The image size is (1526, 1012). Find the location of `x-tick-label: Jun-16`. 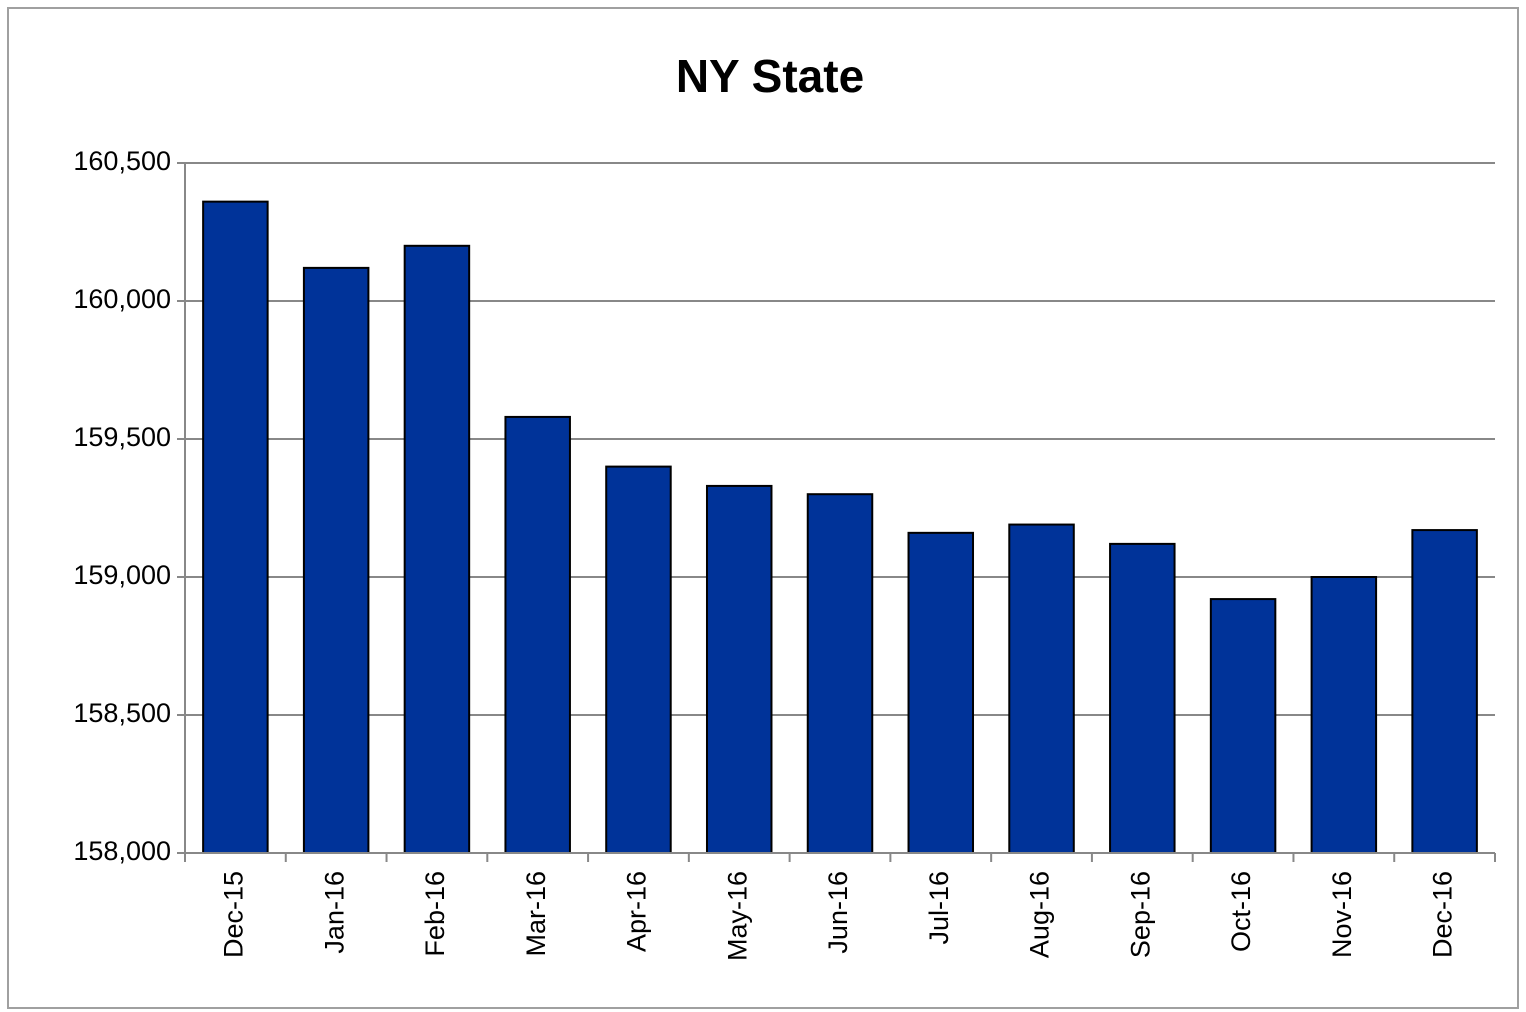

x-tick-label: Jun-16 is located at coordinates (838, 912).